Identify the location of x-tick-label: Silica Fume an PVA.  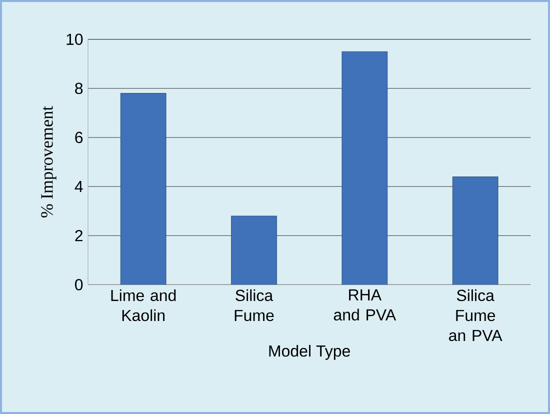
(475, 315).